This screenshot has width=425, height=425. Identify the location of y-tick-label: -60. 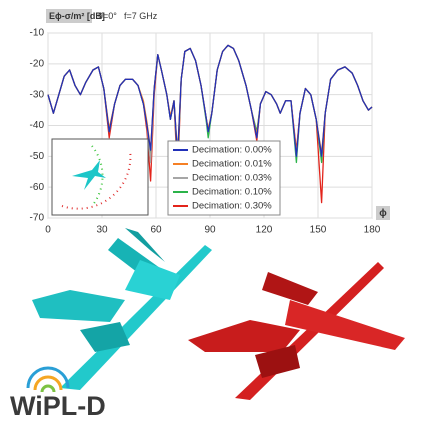
(37, 187).